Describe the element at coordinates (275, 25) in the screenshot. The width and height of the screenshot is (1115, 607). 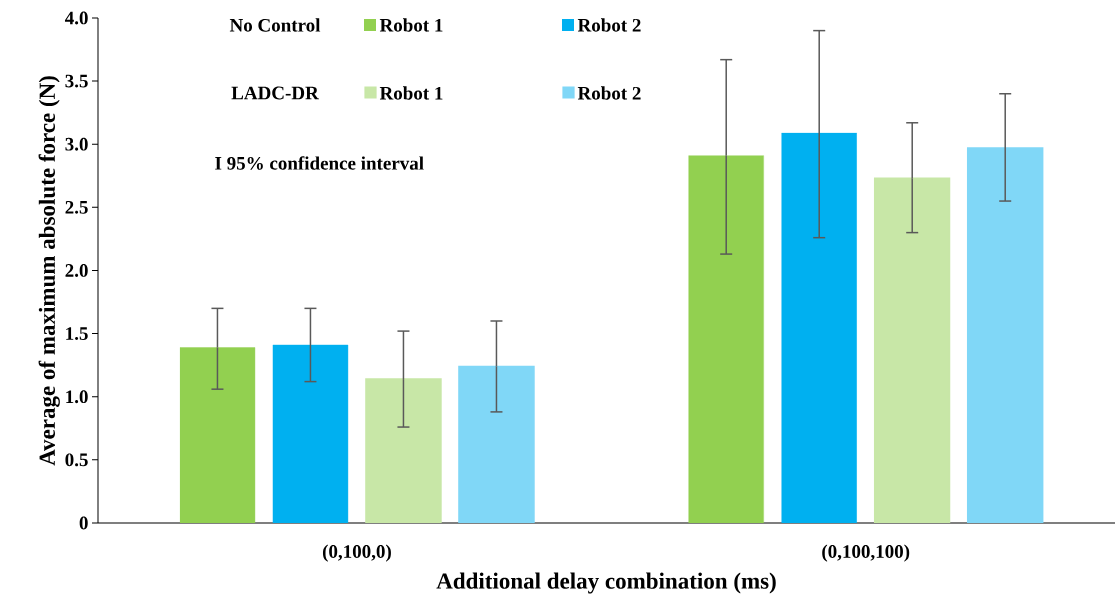
I see `annotation: No Control` at that location.